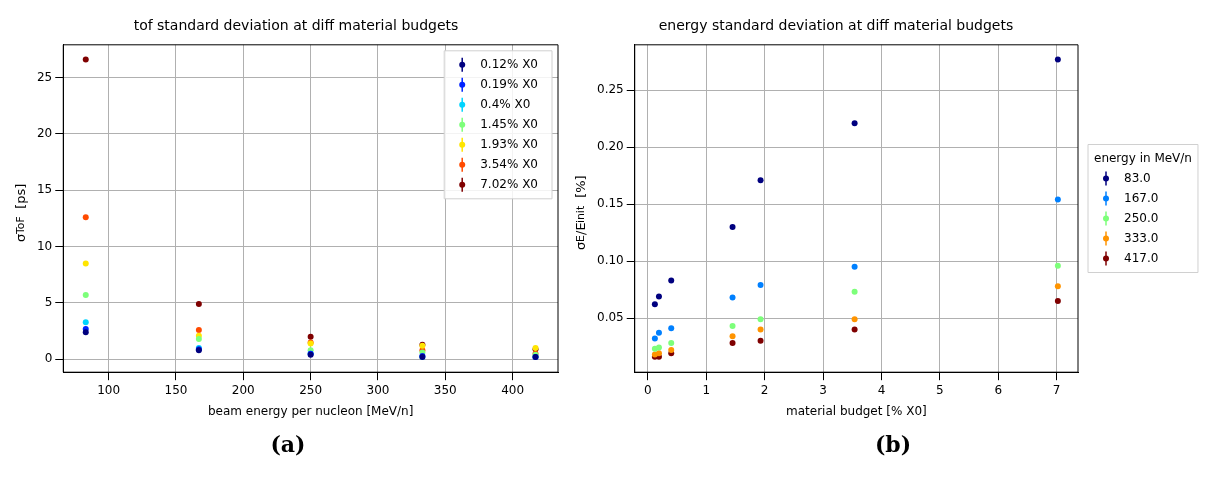 The image size is (1224, 479). I want to click on x-tick-label: 3, so click(823, 389).